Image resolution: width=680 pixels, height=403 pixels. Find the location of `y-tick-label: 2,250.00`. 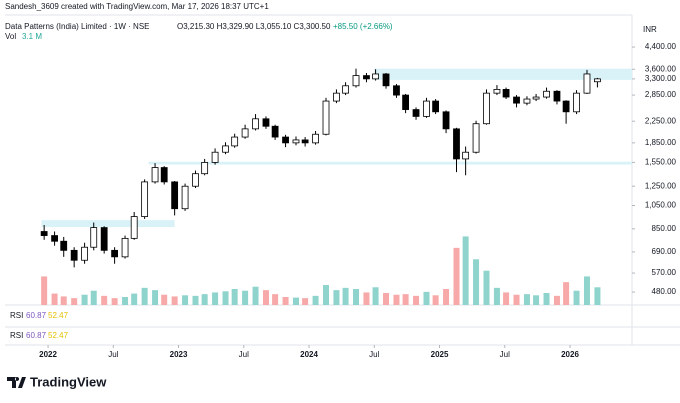

y-tick-label: 2,250.00 is located at coordinates (661, 120).